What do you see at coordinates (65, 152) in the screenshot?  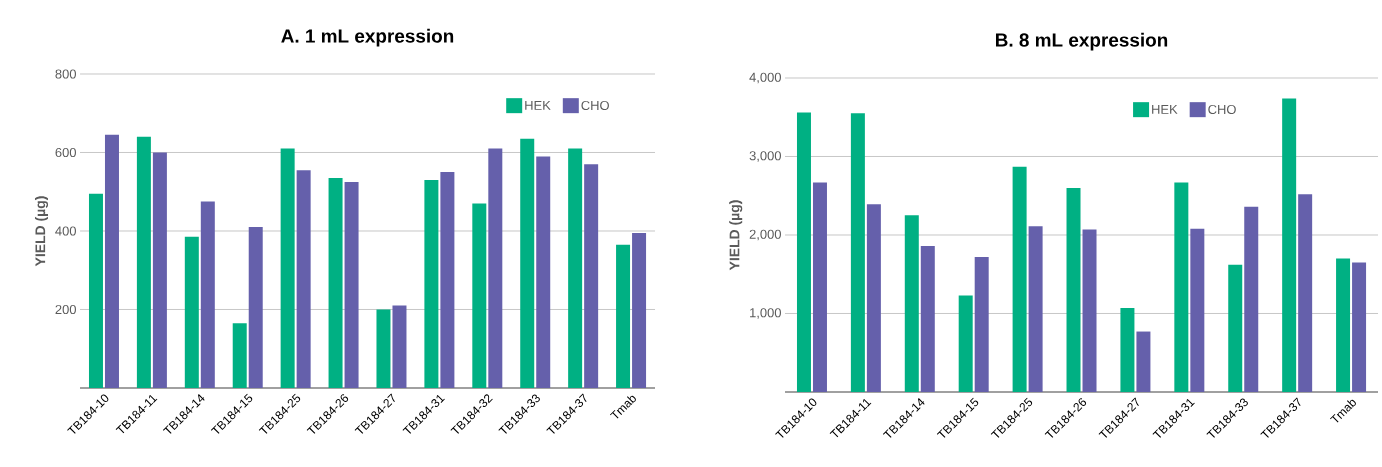 I see `y-tick-label: 600` at bounding box center [65, 152].